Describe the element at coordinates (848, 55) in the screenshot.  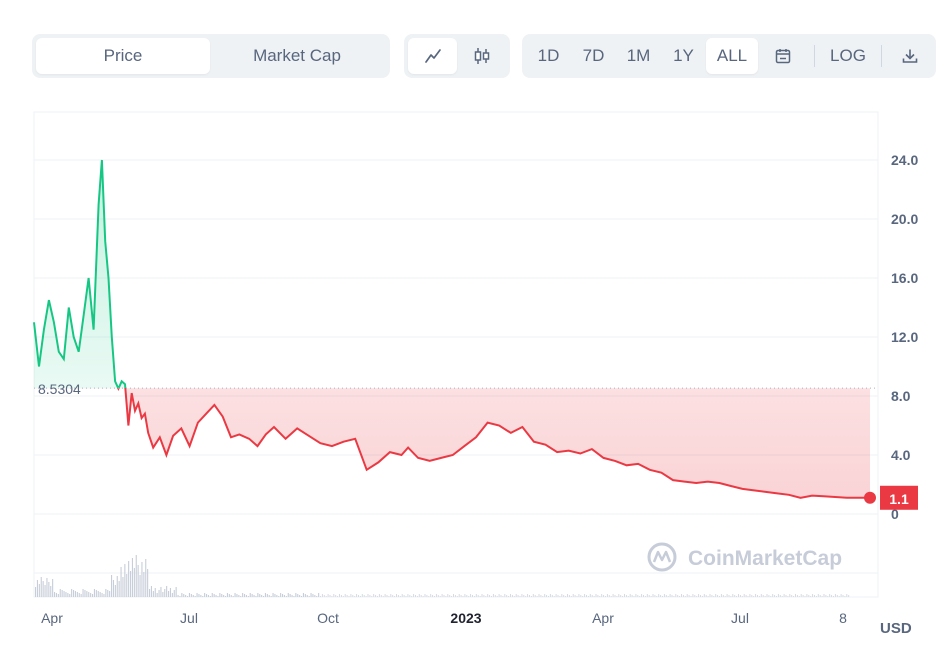
I see `log-scale-button: LOG` at that location.